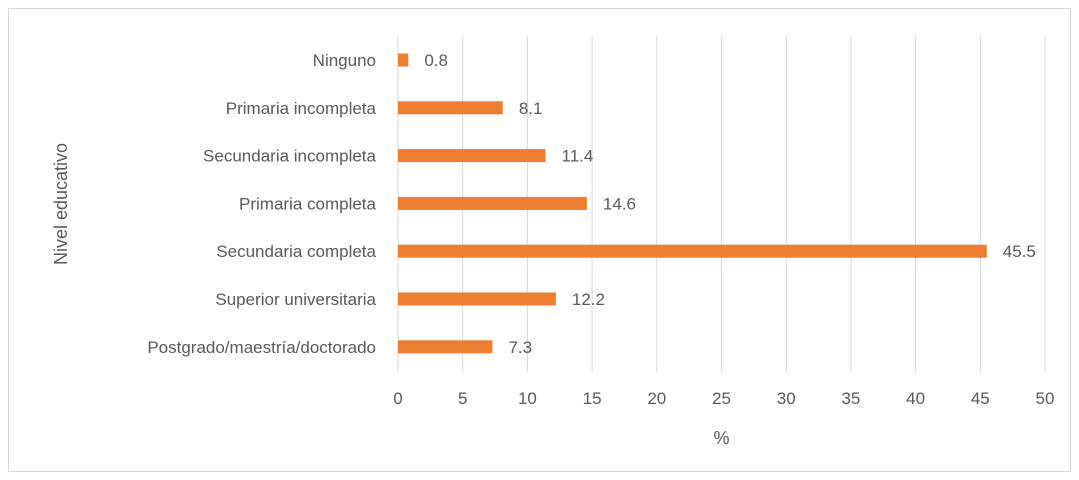  What do you see at coordinates (261, 347) in the screenshot?
I see `category-label: Postgrado/maestría/doctorado` at bounding box center [261, 347].